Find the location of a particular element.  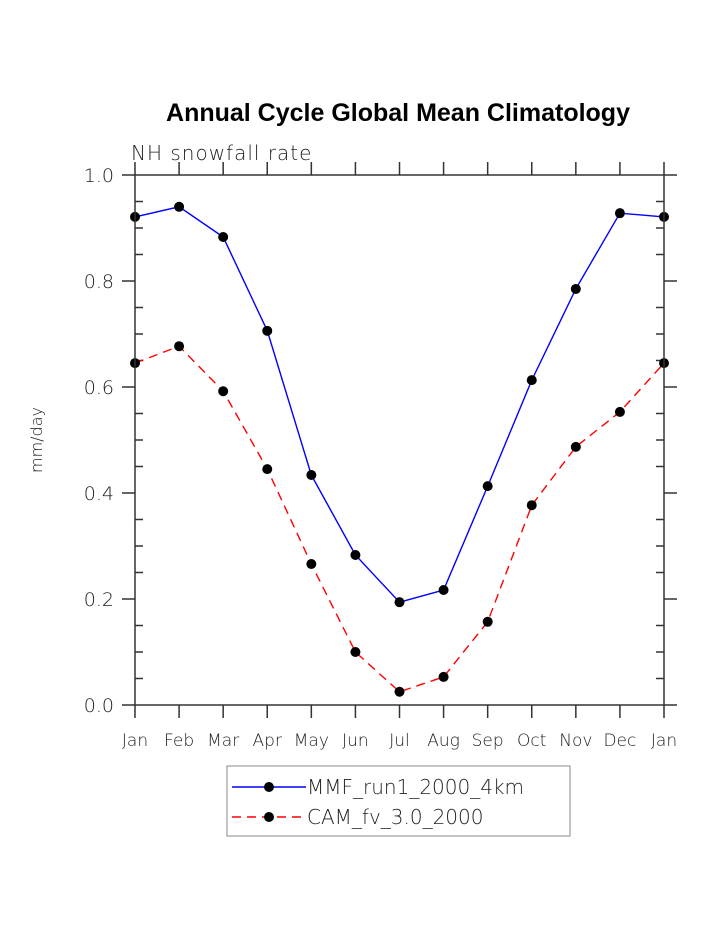

chart-subtitle: NH snowfall rate is located at coordinates (221, 153).